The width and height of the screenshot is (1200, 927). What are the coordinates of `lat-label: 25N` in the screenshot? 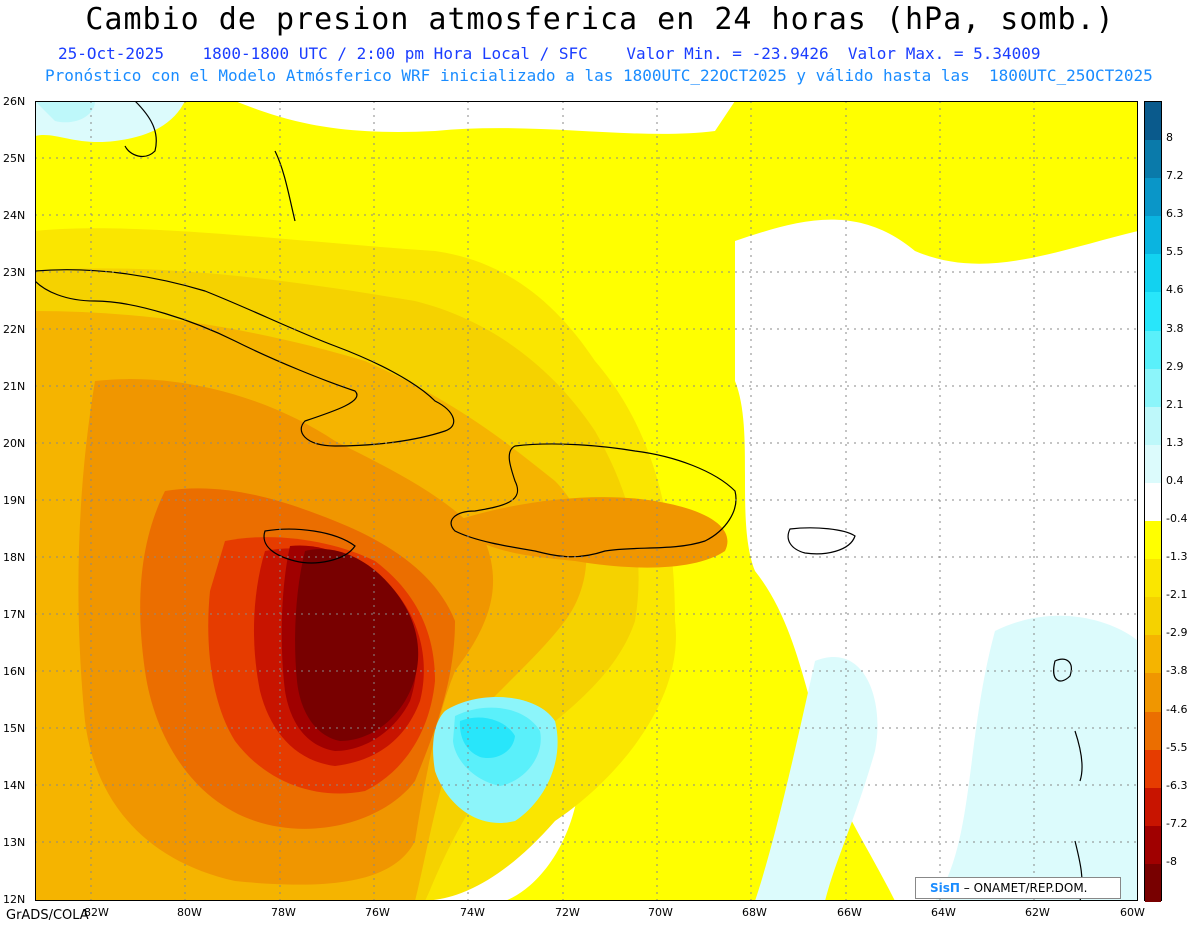 It's located at (14, 158).